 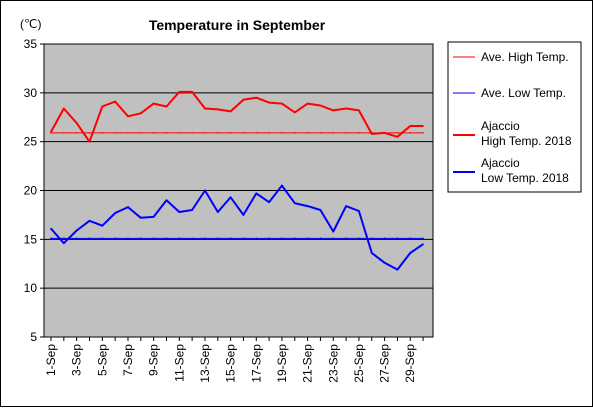 I want to click on x-tick-label: 3-Sep, so click(x=77, y=360).